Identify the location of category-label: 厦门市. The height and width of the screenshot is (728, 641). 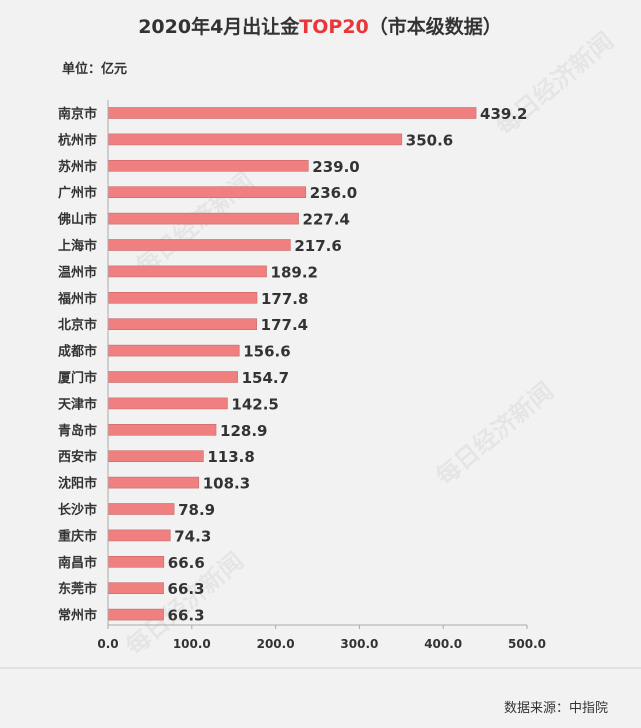
(77, 378).